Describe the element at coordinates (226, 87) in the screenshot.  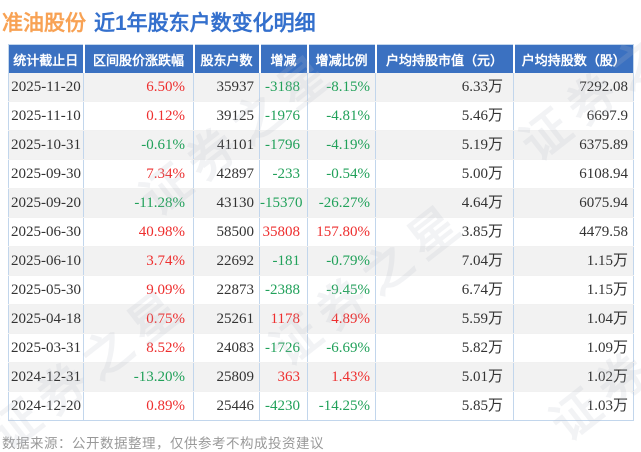
I see `cell-holders: 35937` at that location.